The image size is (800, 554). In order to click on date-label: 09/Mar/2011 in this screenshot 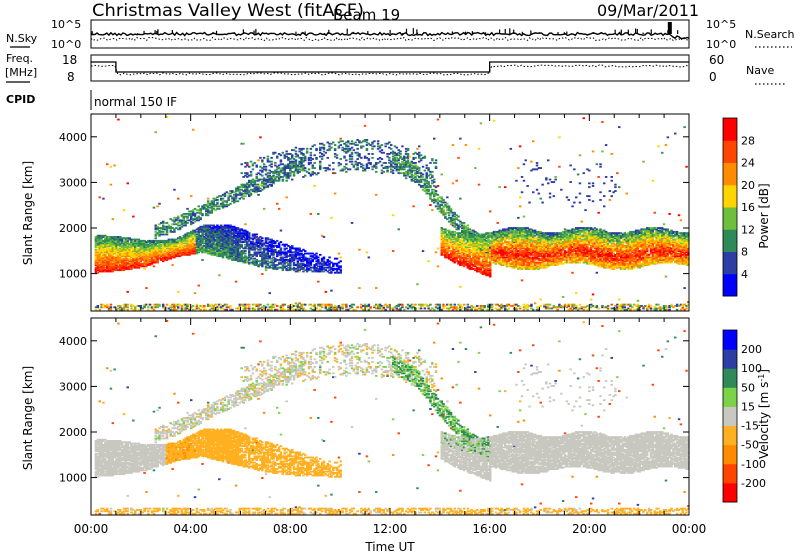, I will do `click(648, 10)`.